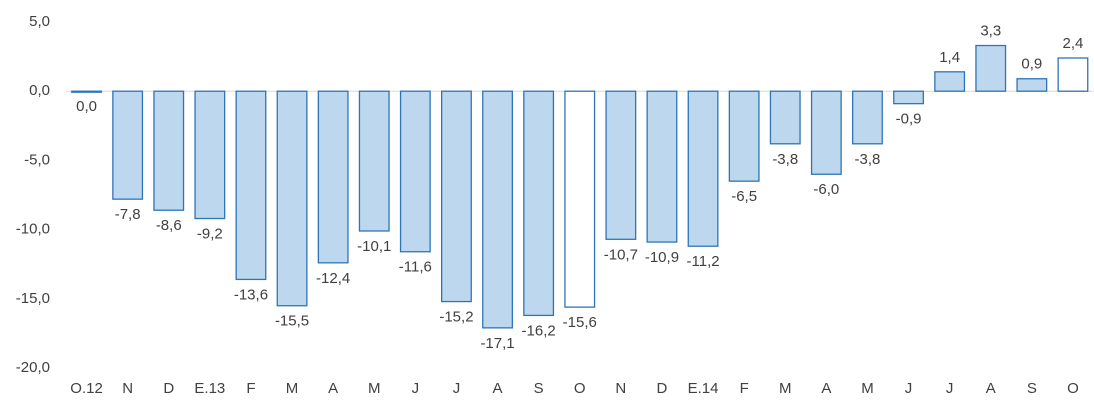  What do you see at coordinates (292, 321) in the screenshot?
I see `value-label: -15,5` at bounding box center [292, 321].